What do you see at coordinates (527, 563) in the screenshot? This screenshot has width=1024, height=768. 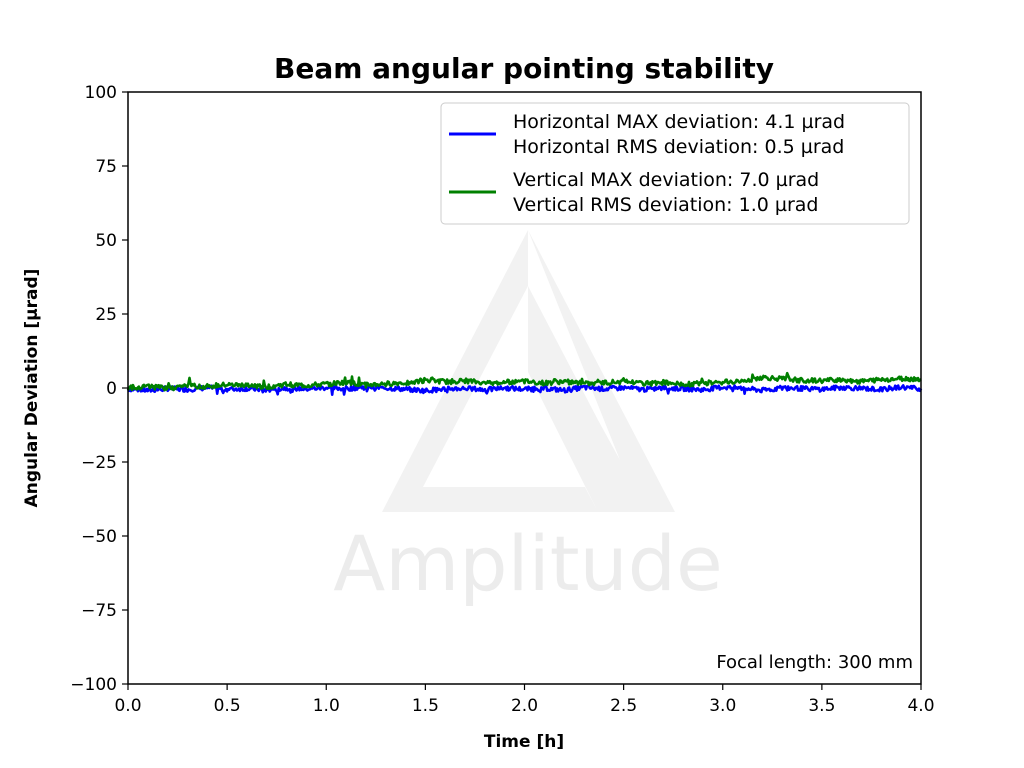 I see `watermark-text: Amplitude` at bounding box center [527, 563].